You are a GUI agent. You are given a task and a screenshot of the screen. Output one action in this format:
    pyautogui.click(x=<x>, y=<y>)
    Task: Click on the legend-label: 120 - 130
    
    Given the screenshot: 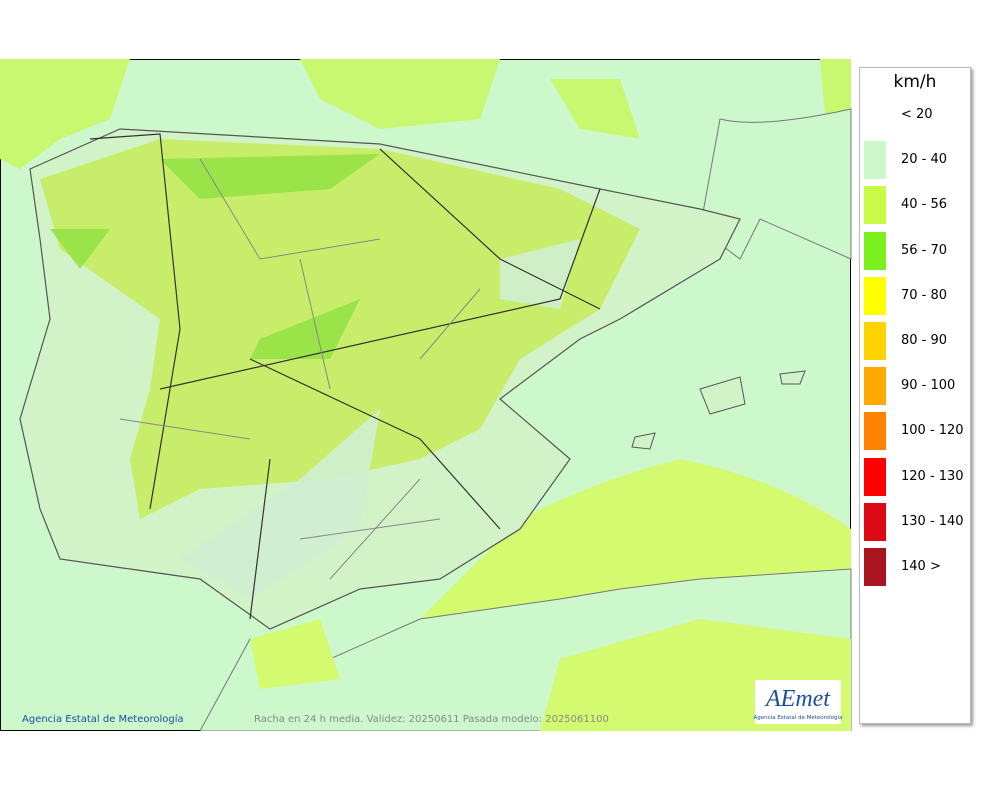 What is the action you would take?
    pyautogui.click(x=932, y=476)
    